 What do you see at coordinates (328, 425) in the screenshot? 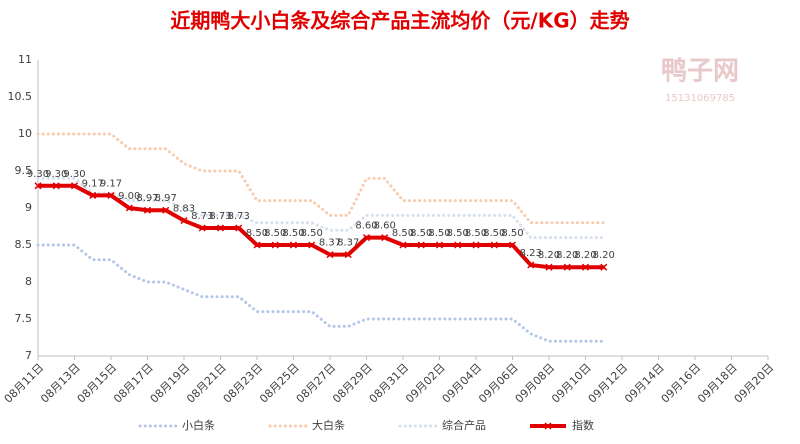
I see `legend-label: 大白条` at bounding box center [328, 425].